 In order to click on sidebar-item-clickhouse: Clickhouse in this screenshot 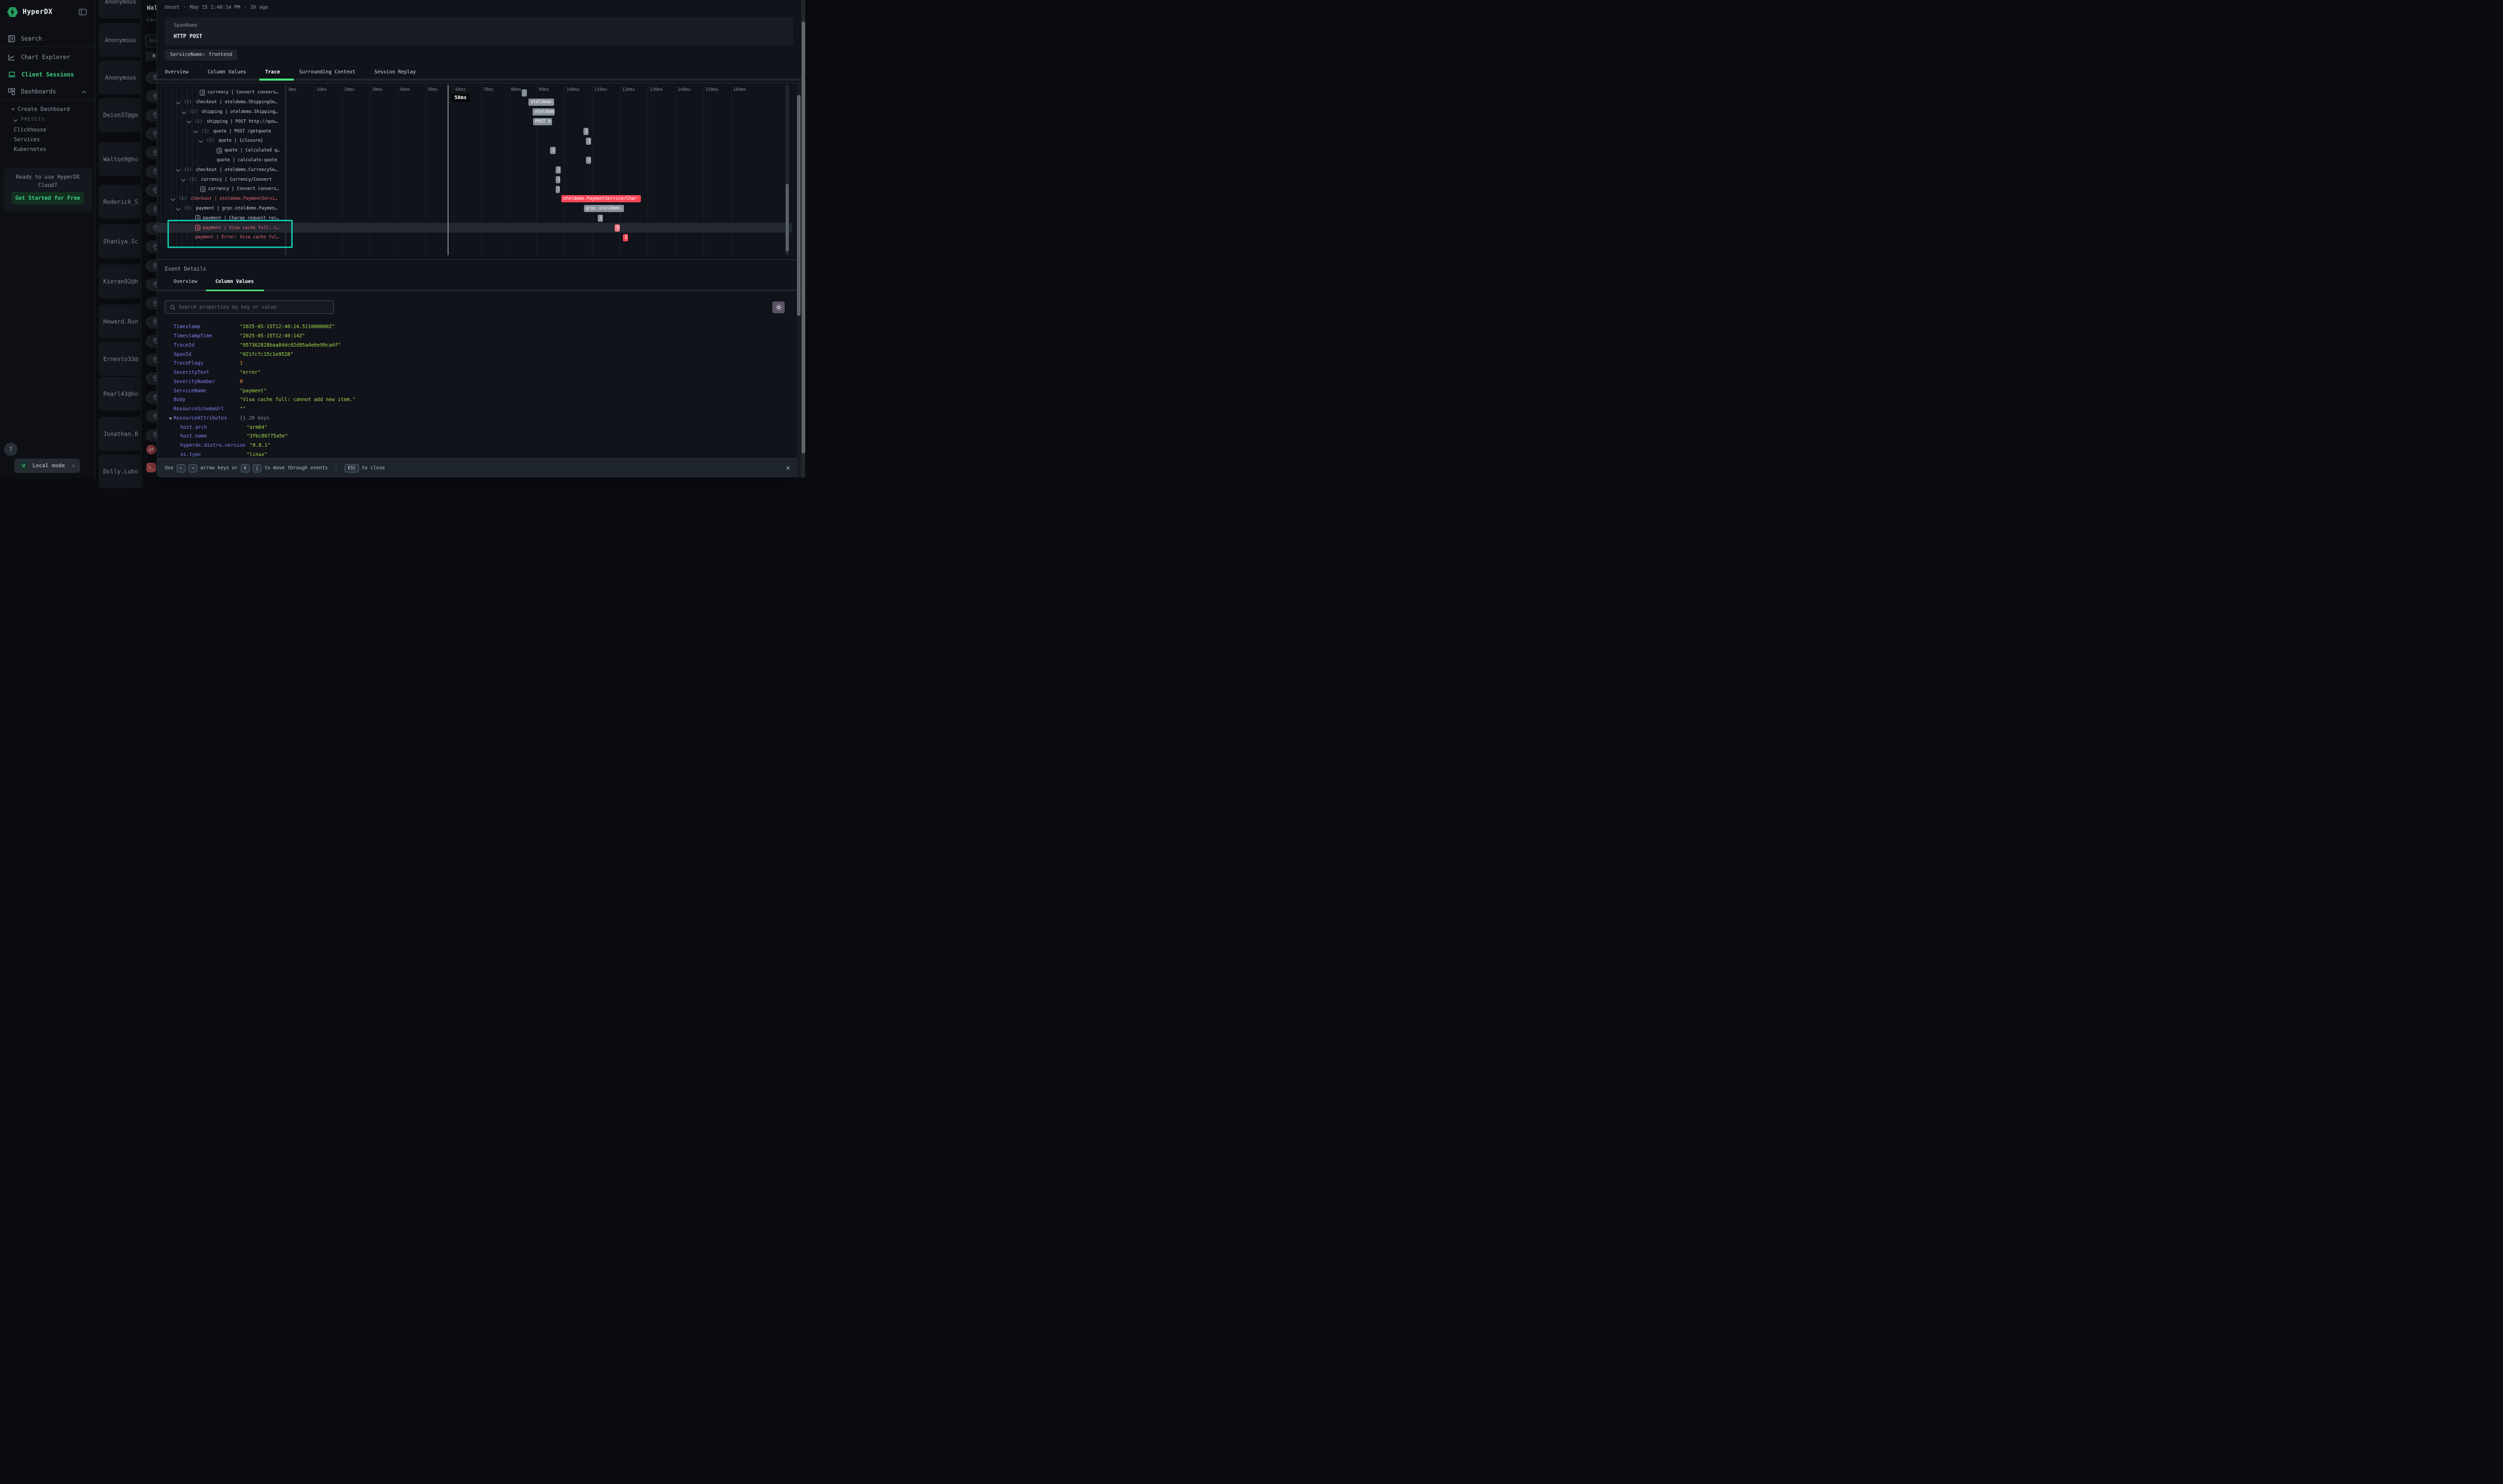, I will do `click(30, 130)`.